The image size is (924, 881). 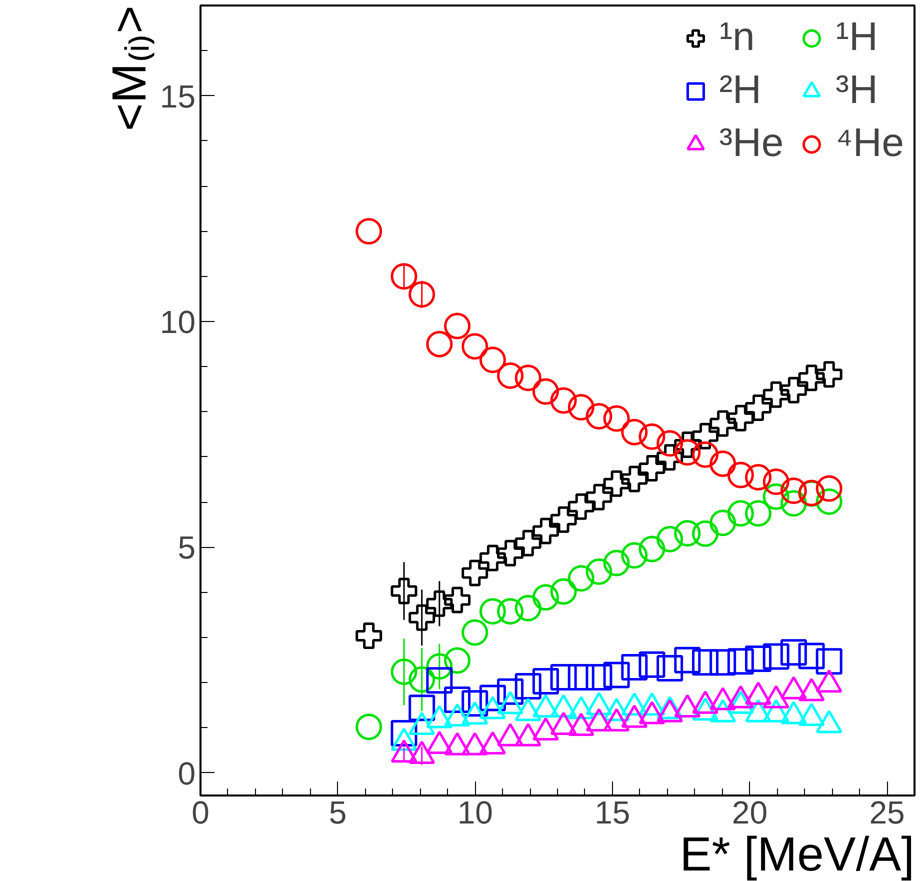 What do you see at coordinates (750, 812) in the screenshot?
I see `x-tick-label: 20` at bounding box center [750, 812].